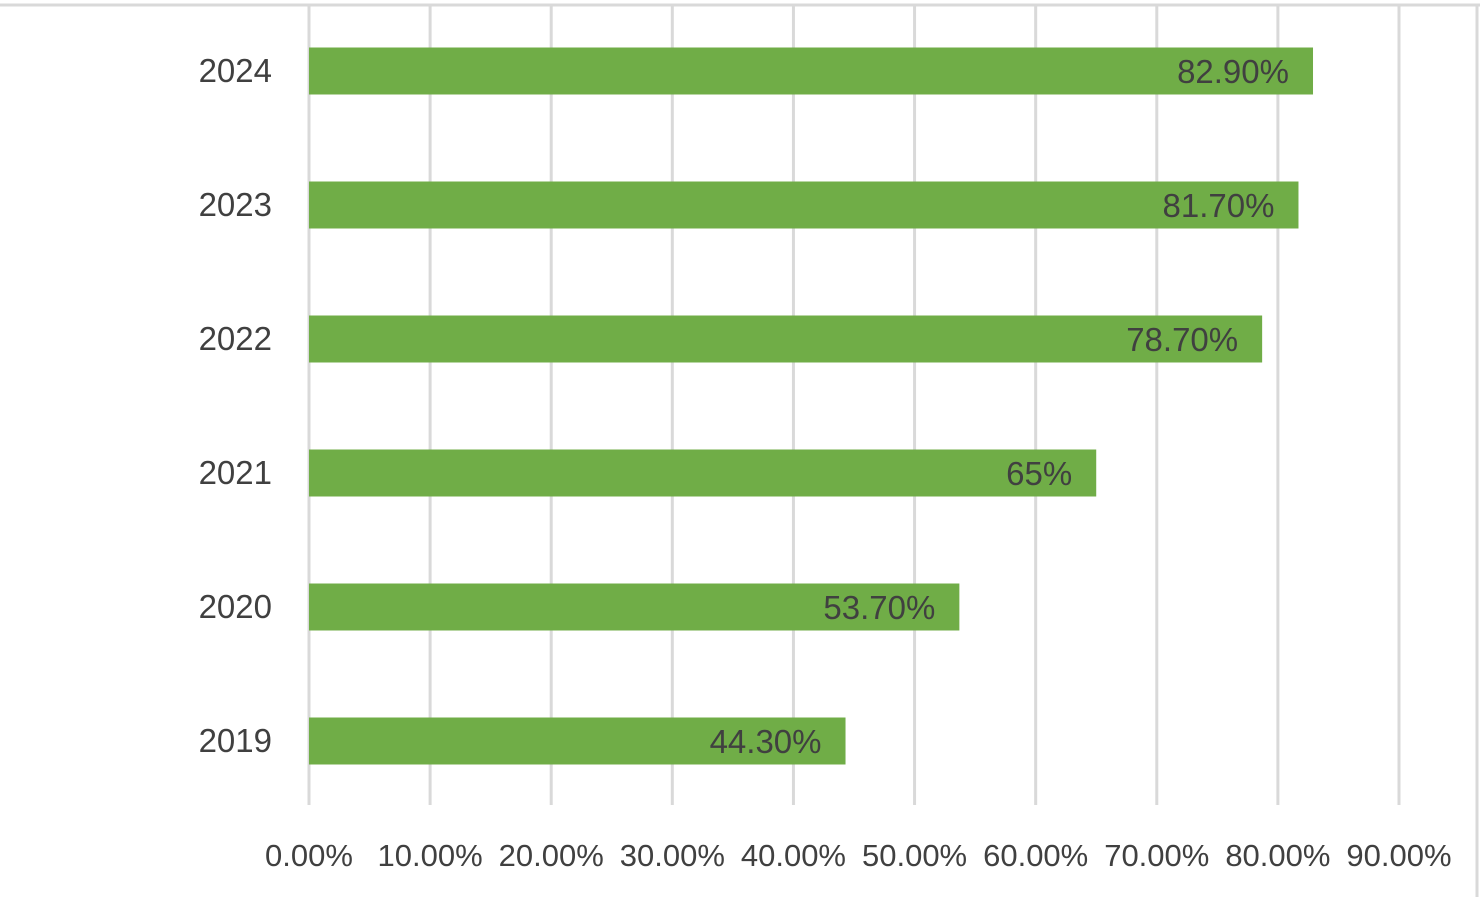 The width and height of the screenshot is (1480, 902). I want to click on y-category-label: 2023, so click(235, 204).